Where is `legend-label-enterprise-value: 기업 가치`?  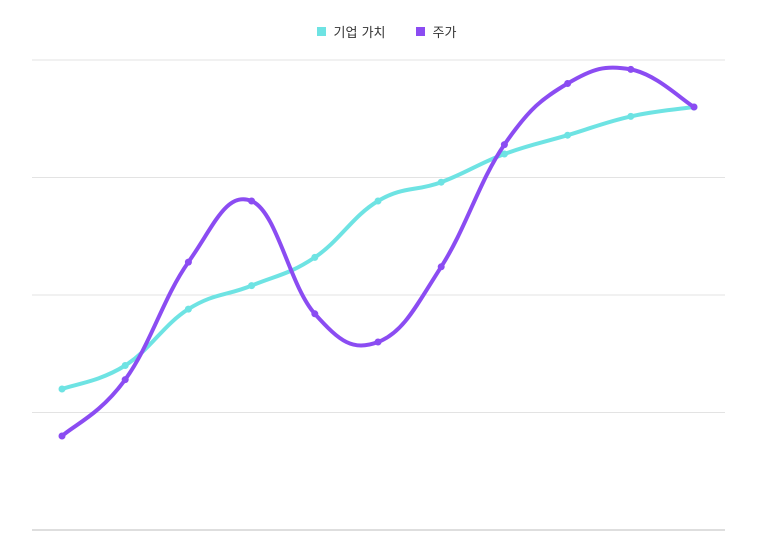 legend-label-enterprise-value: 기업 가치 is located at coordinates (359, 33).